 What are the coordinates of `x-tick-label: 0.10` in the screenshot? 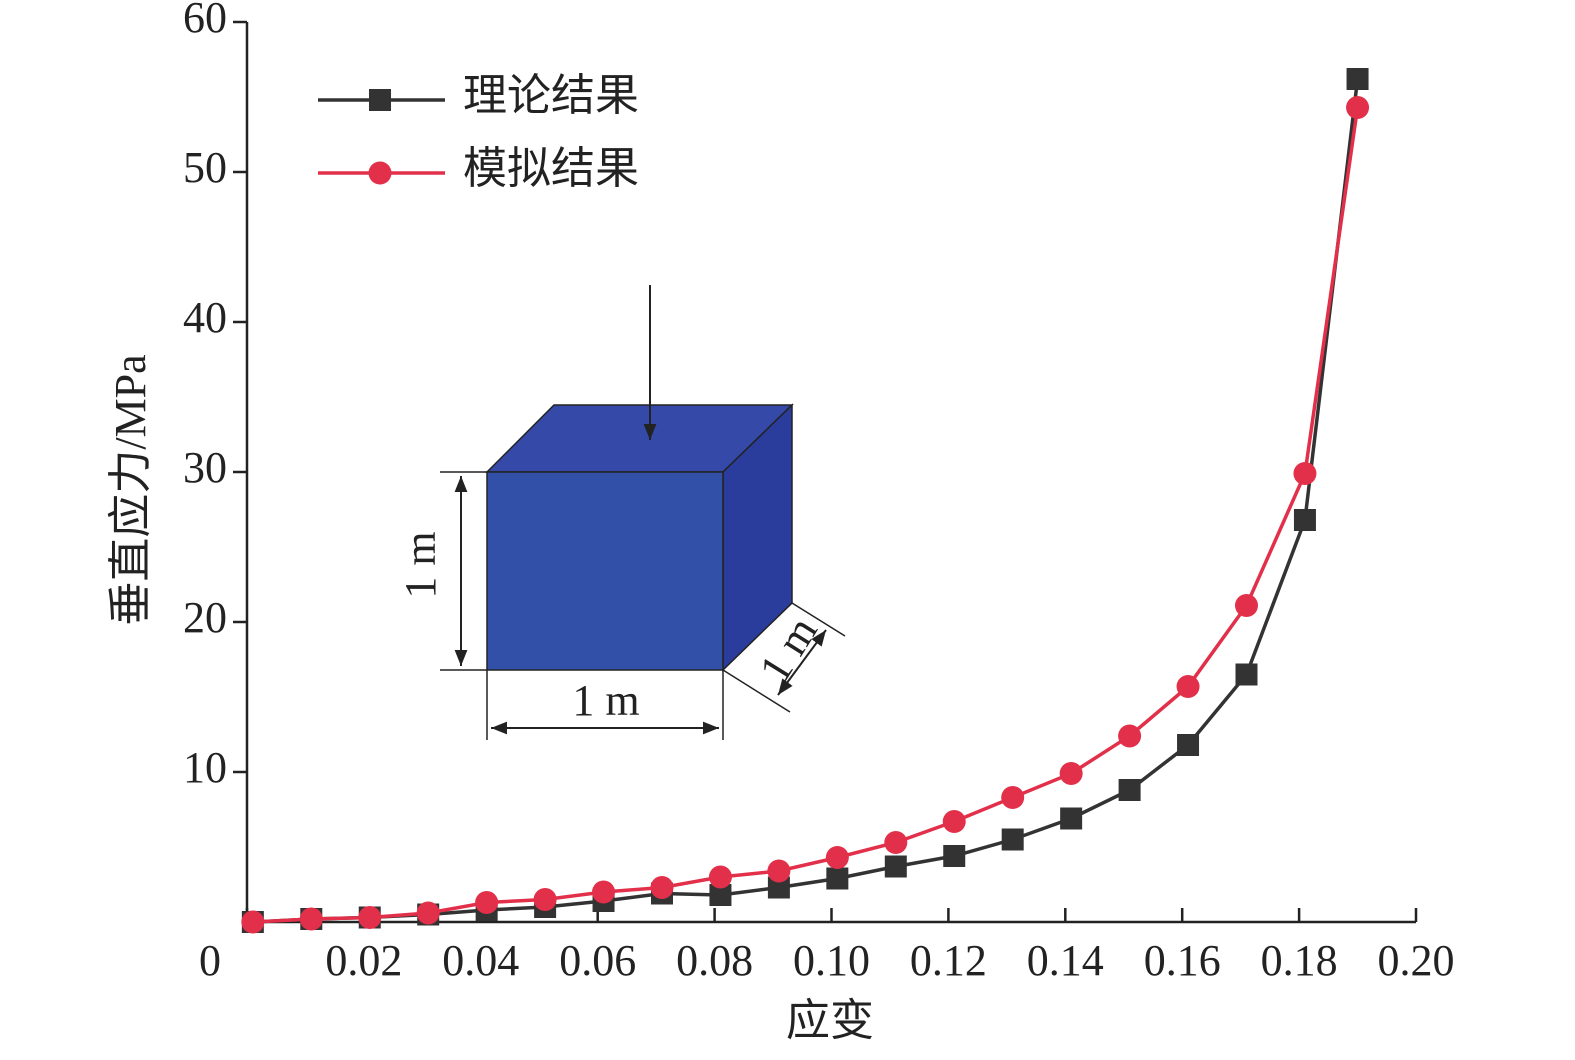 It's located at (831, 960).